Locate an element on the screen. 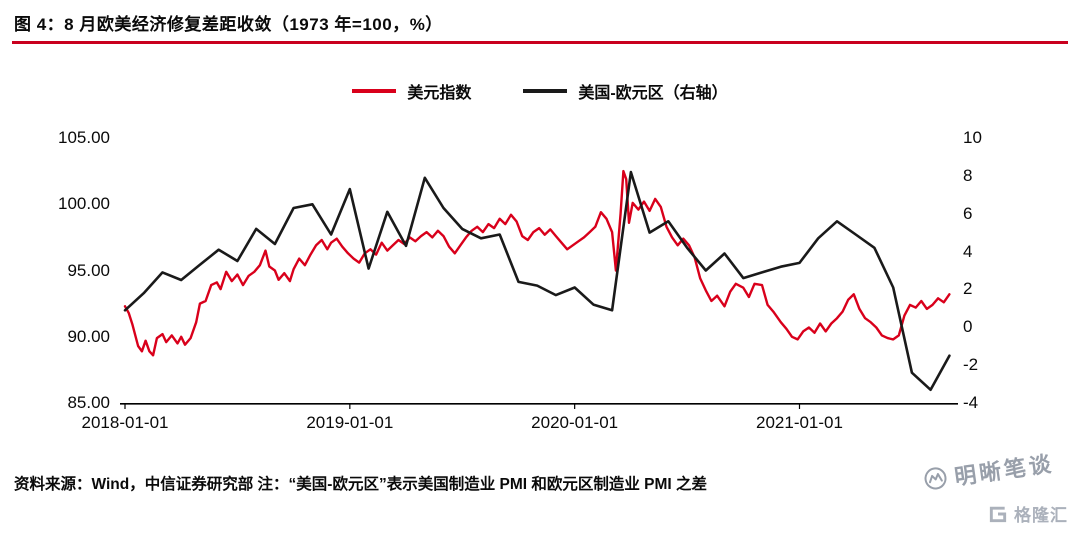 The image size is (1080, 534). legend-item-usd-index: 美元指数 is located at coordinates (411, 91).